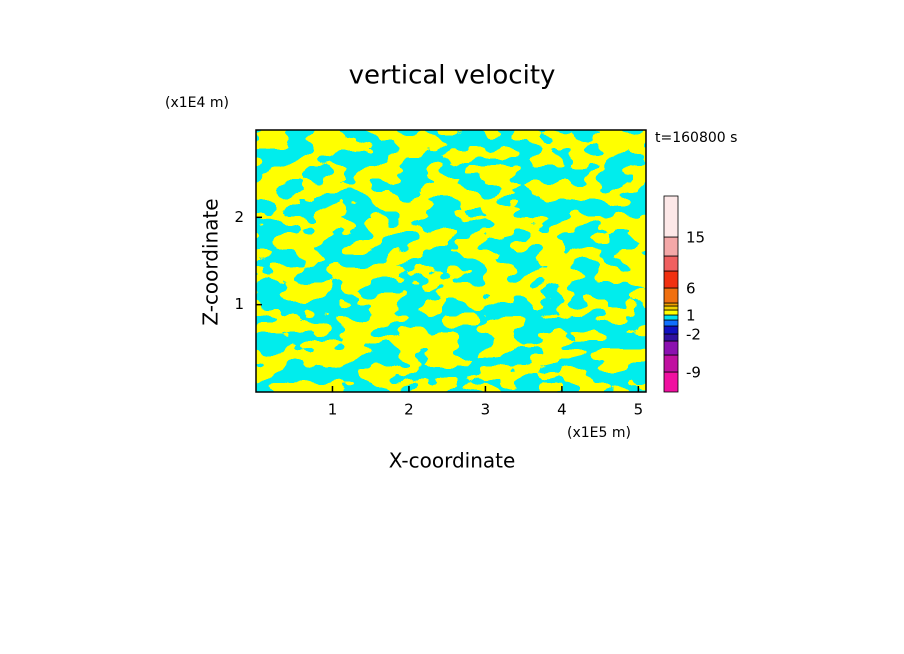 This screenshot has width=904, height=654. I want to click on y-unit: (x1E4 m), so click(197, 103).